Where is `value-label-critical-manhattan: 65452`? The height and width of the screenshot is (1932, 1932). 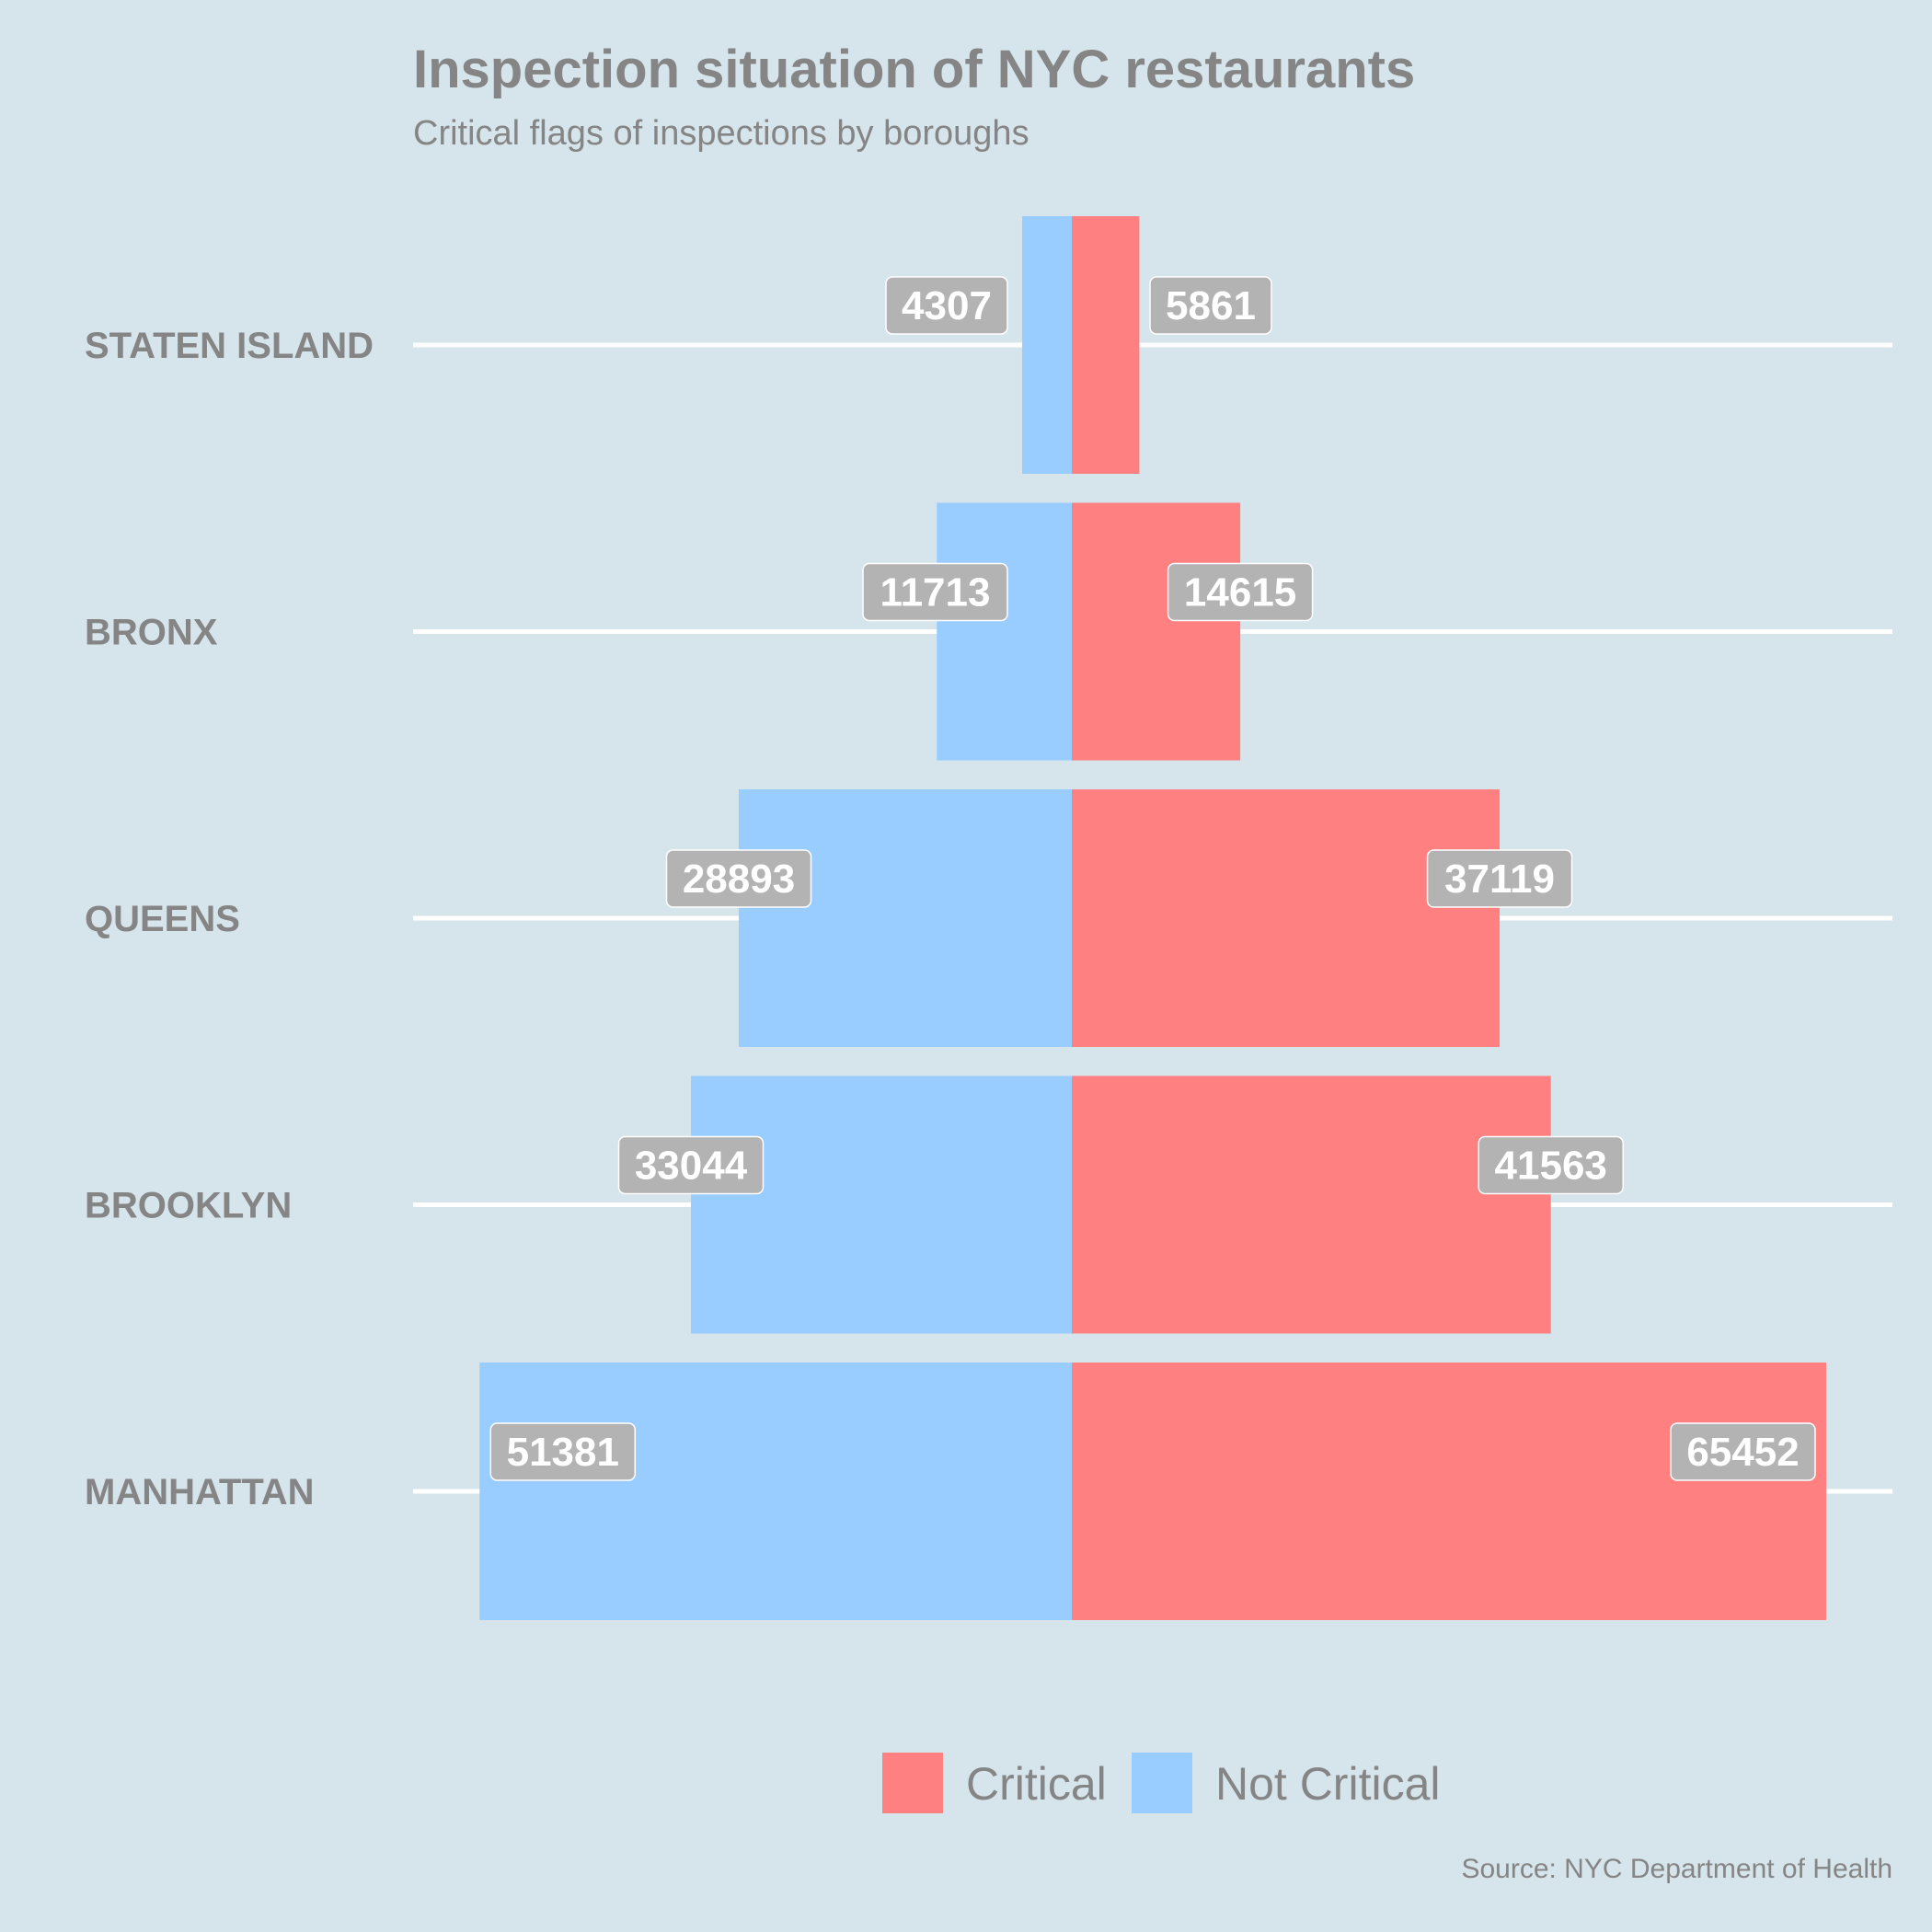 value-label-critical-manhattan: 65452 is located at coordinates (1743, 1451).